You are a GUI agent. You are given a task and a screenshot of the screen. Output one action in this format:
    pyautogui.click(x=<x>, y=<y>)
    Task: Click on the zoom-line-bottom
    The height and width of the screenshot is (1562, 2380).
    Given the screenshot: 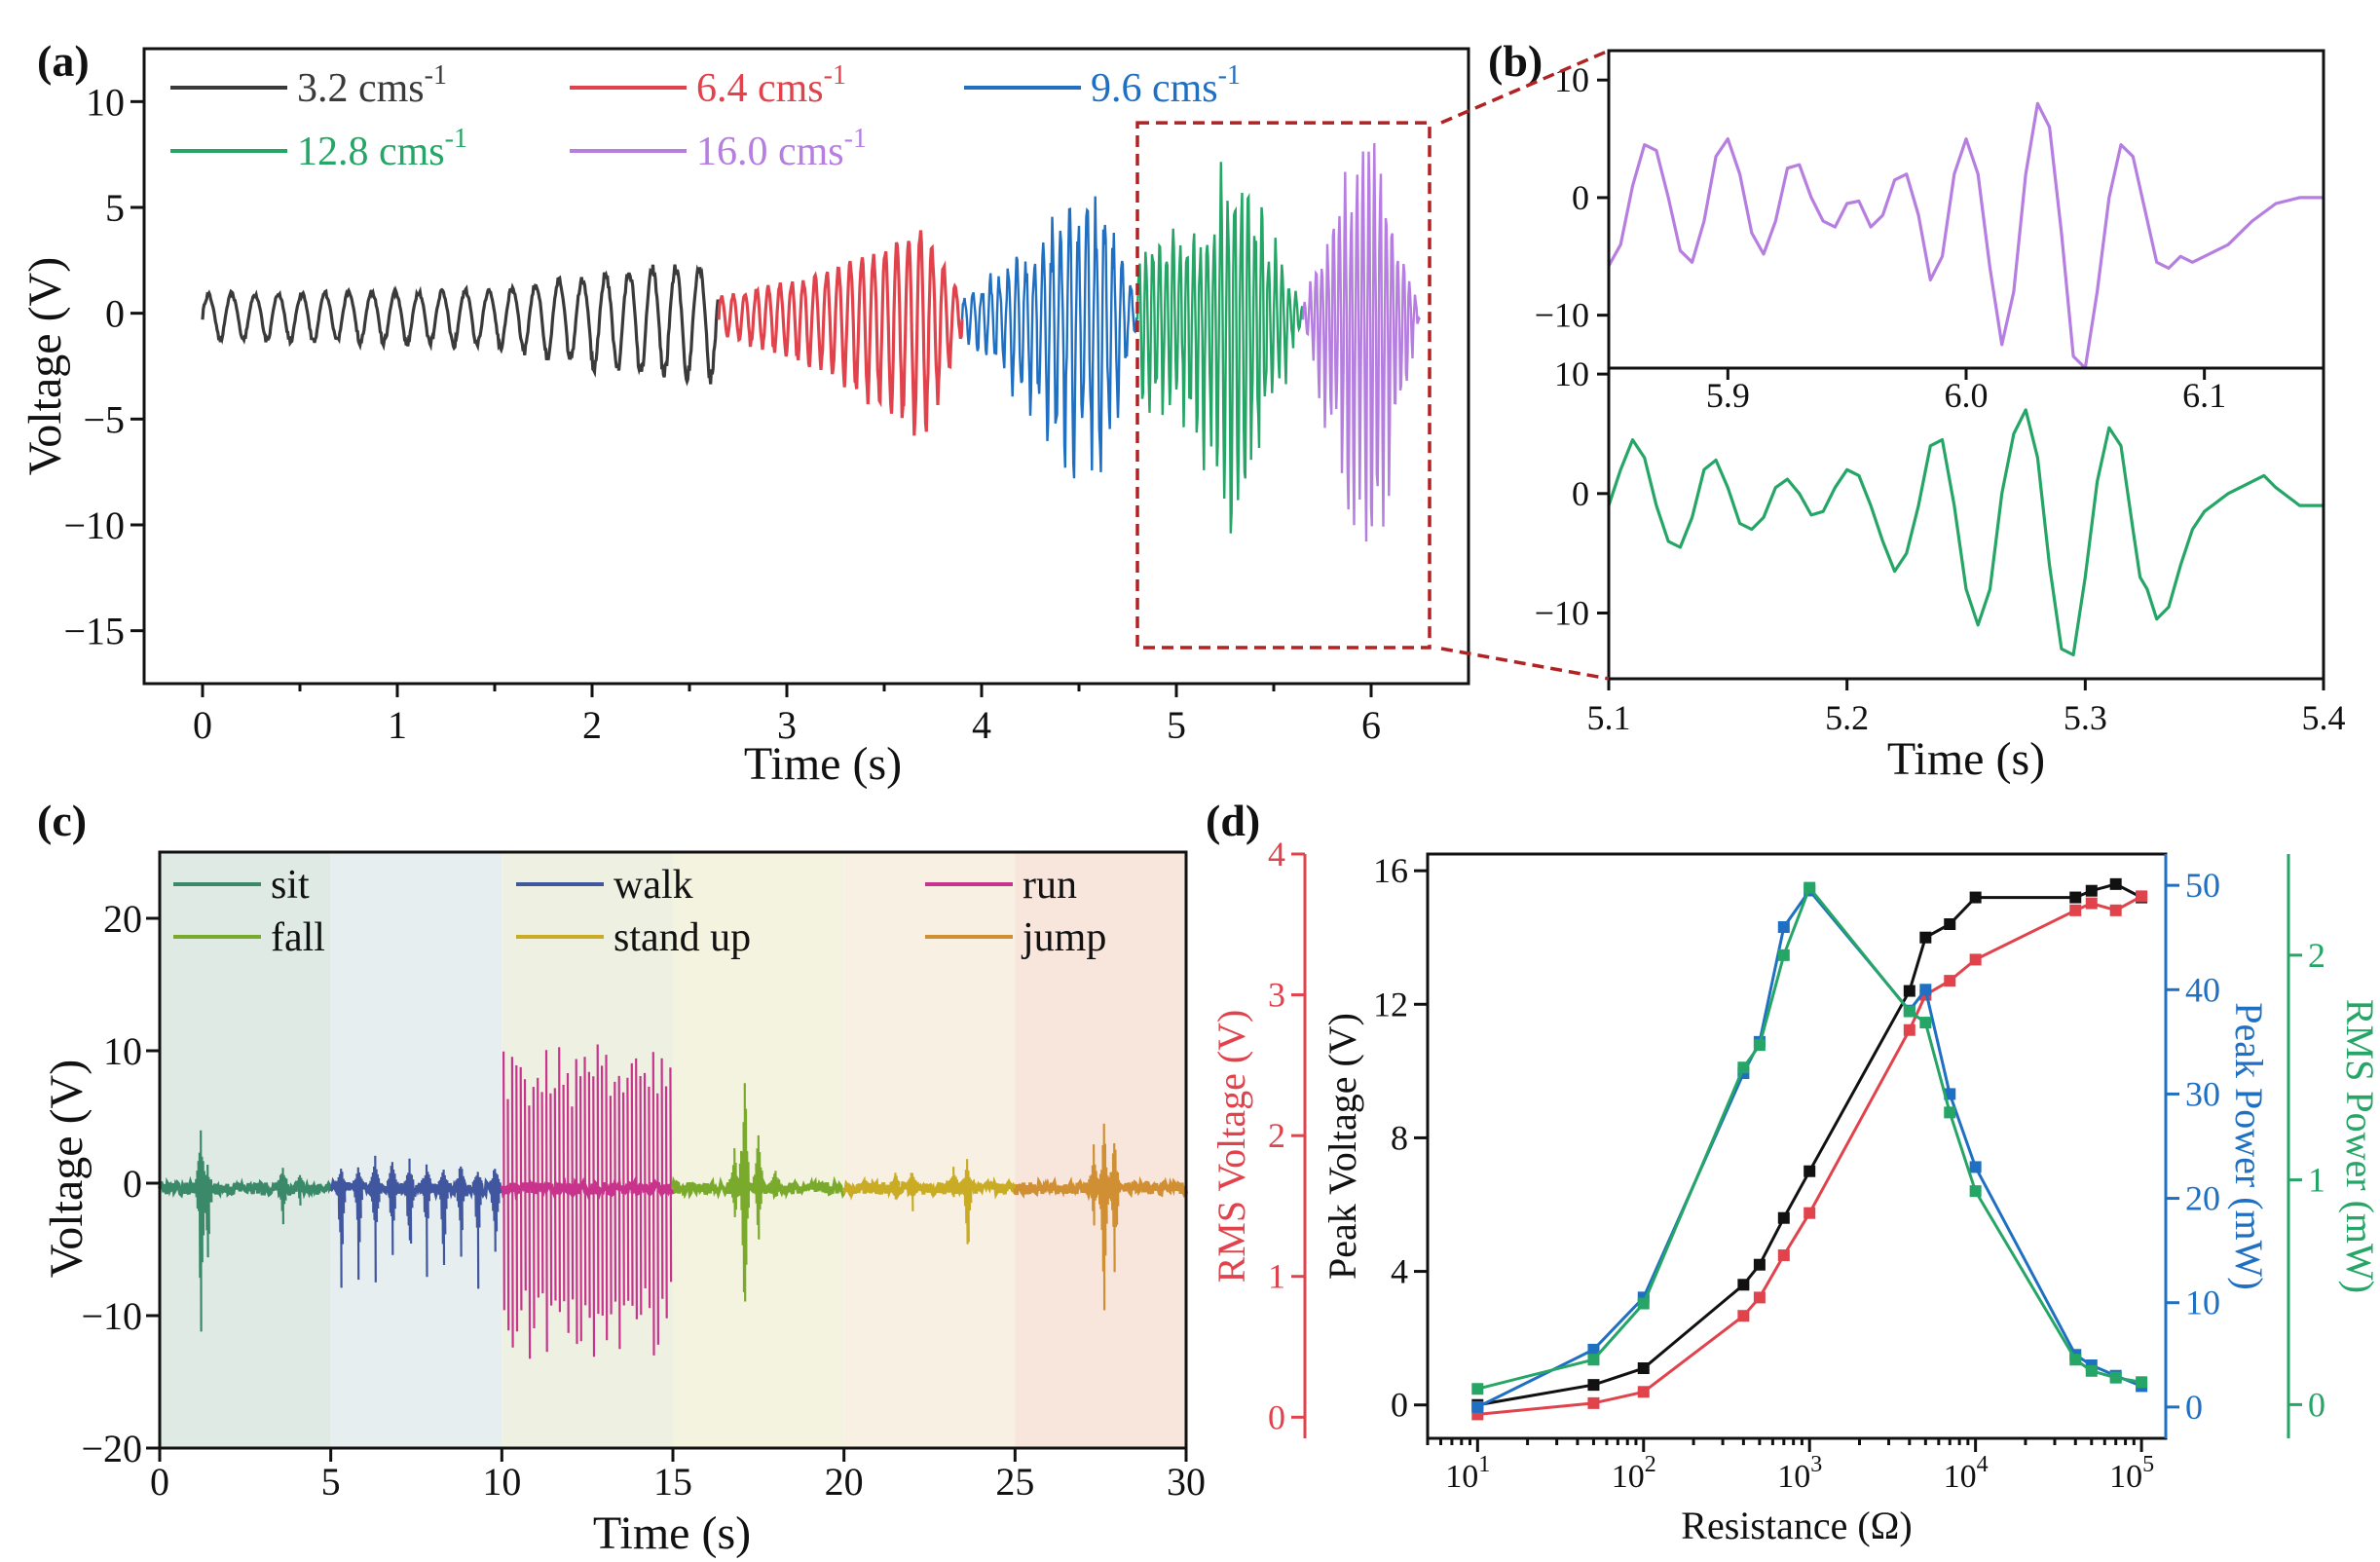 What is the action you would take?
    pyautogui.click(x=1525, y=664)
    